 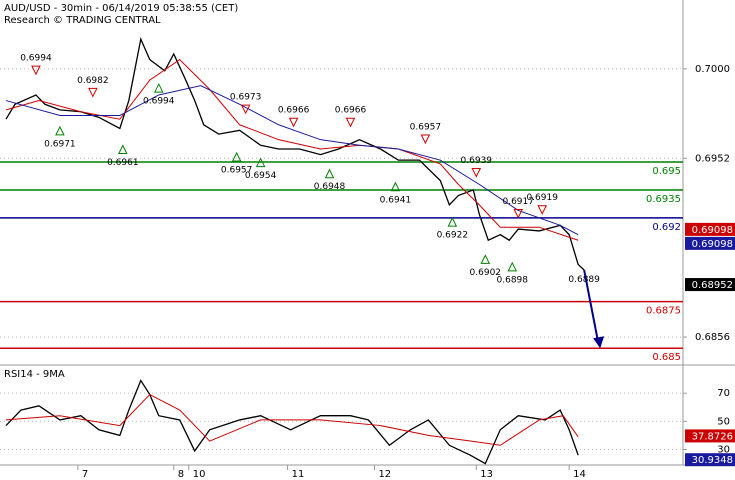 I want to click on forecast-arrow, so click(x=591, y=306).